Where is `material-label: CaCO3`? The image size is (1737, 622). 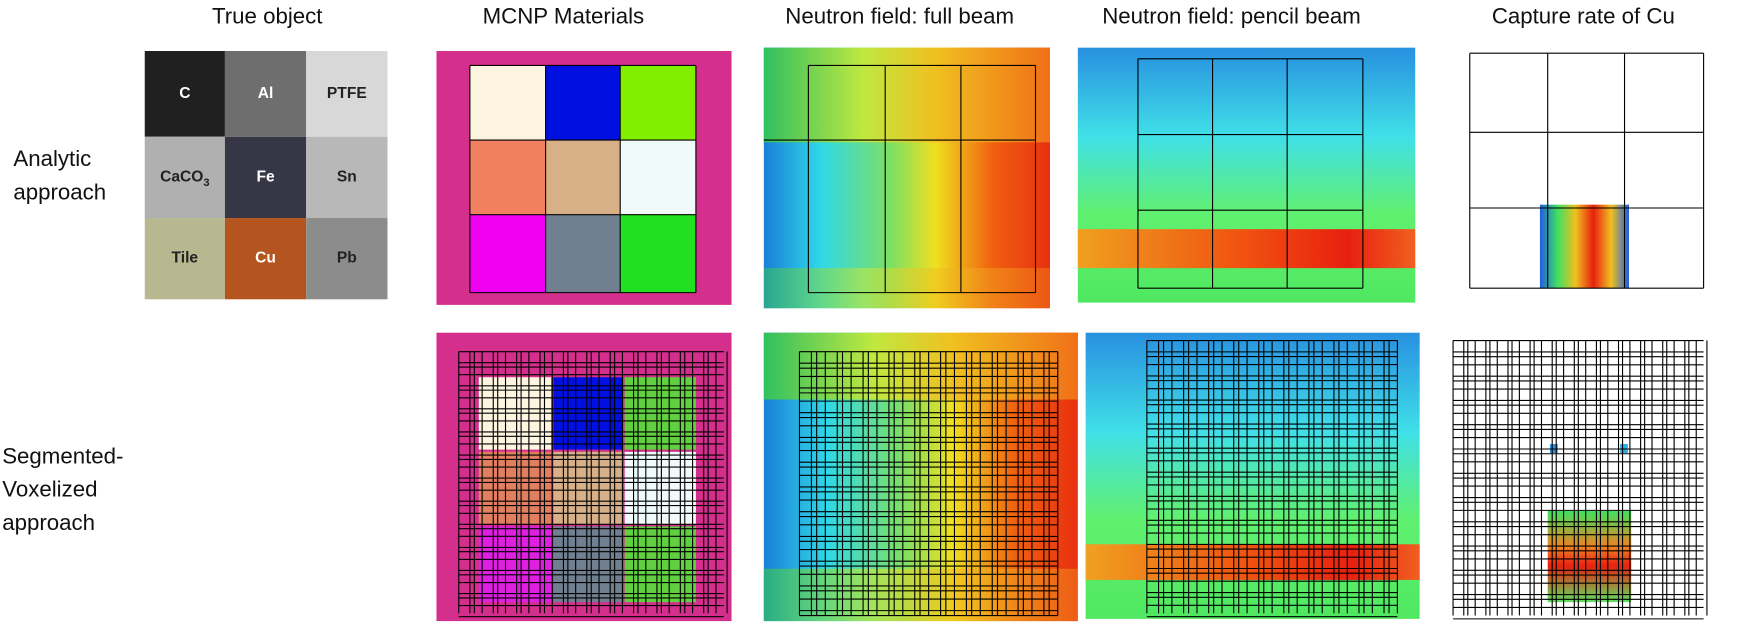
material-label: CaCO3 is located at coordinates (184, 178).